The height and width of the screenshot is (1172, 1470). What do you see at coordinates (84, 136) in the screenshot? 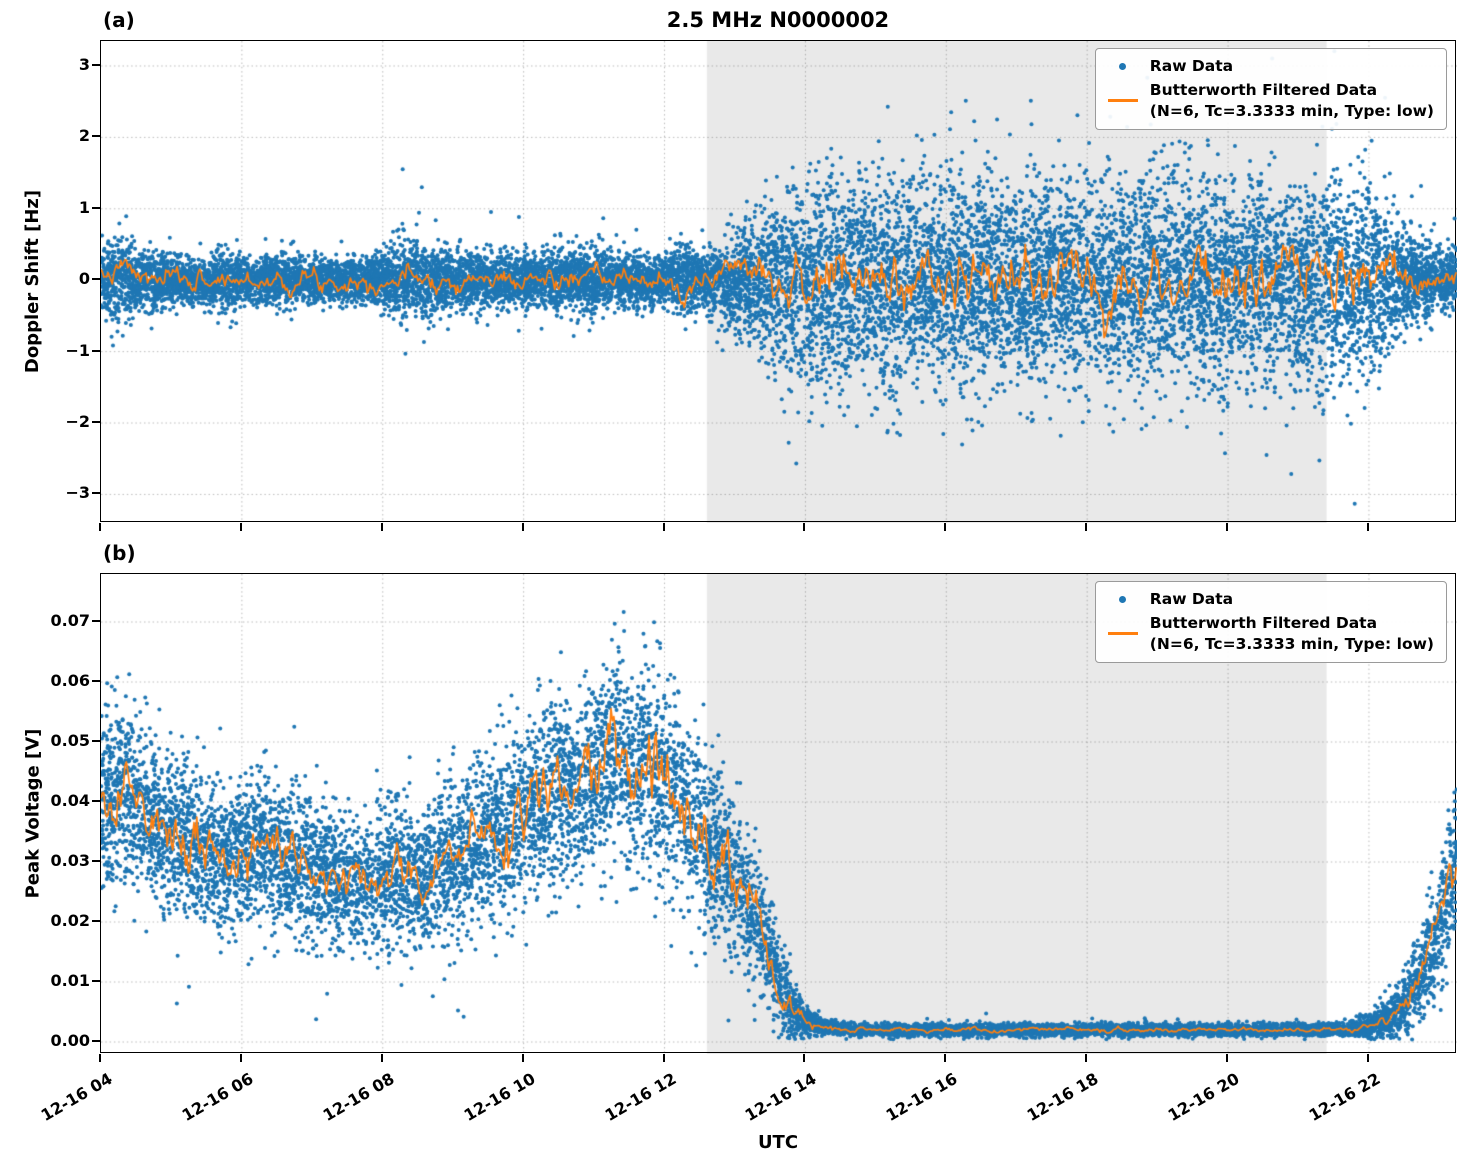
I see `y-tick-label: 2` at bounding box center [84, 136].